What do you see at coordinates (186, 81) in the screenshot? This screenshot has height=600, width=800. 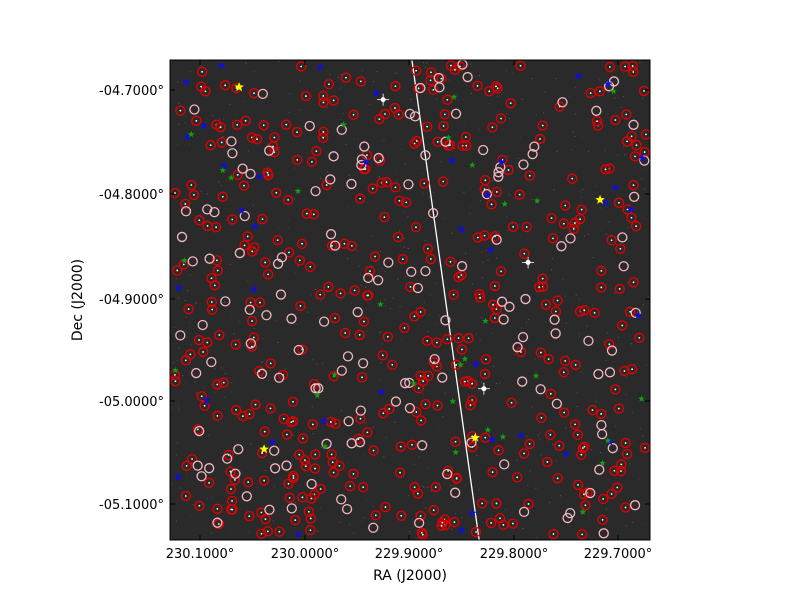 I see `blue-star` at bounding box center [186, 81].